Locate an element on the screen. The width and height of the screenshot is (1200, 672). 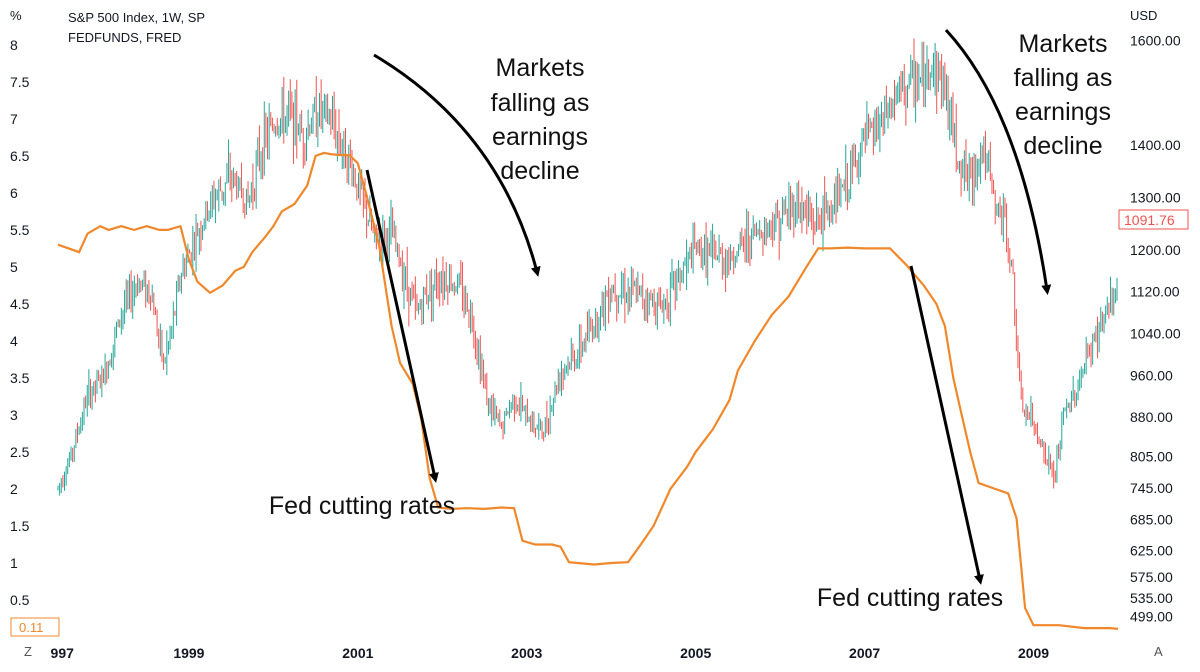
annotation-markets-2-line-4: decline is located at coordinates (1062, 146).